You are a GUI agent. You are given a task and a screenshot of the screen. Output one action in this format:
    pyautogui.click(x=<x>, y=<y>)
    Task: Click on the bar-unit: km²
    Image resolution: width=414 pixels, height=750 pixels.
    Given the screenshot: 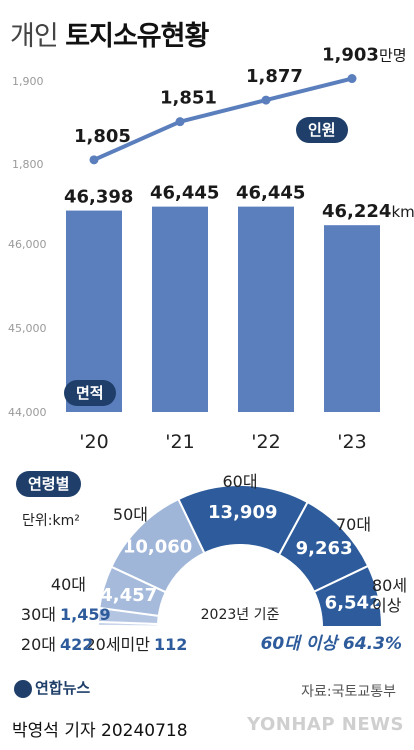 What is the action you would take?
    pyautogui.click(x=402, y=212)
    